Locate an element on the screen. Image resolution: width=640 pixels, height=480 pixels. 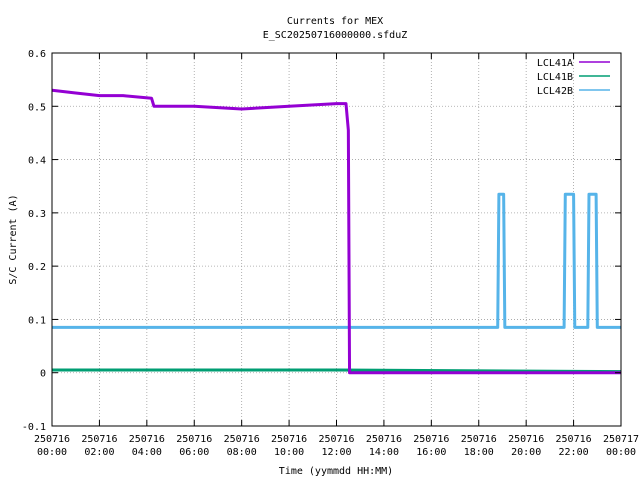
x-tick-time: 04:00 is located at coordinates (147, 452).